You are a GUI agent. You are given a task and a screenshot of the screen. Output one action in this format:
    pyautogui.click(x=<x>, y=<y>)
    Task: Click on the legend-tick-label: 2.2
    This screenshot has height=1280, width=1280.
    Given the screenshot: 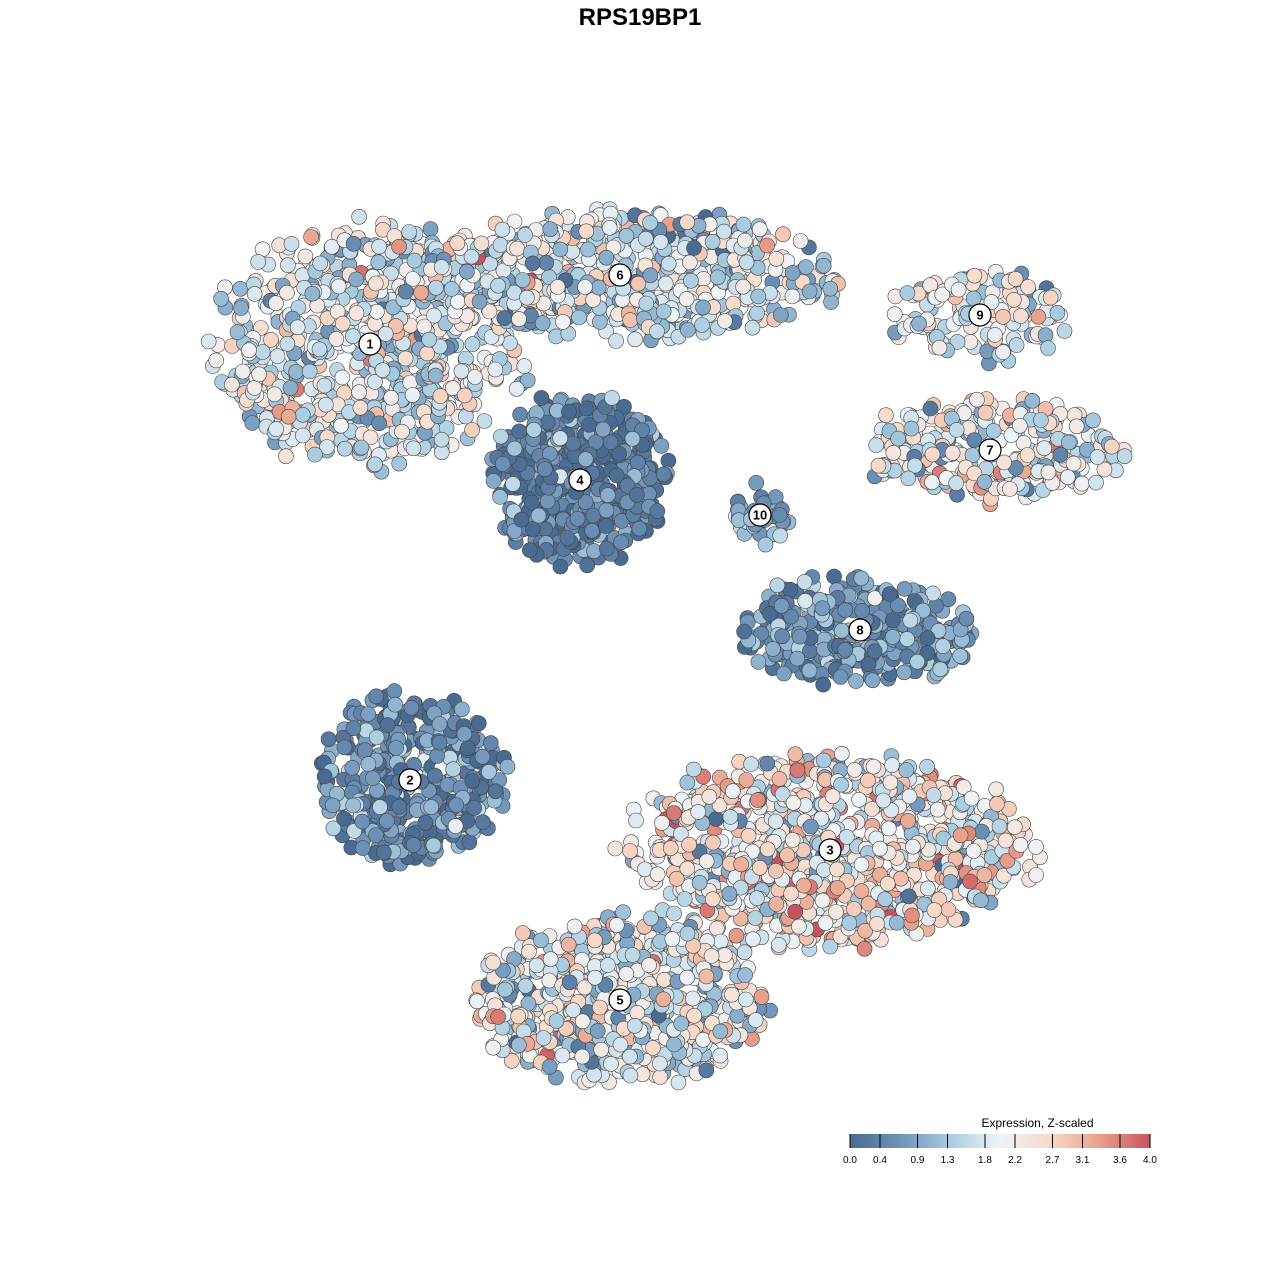 What is the action you would take?
    pyautogui.click(x=1015, y=1160)
    